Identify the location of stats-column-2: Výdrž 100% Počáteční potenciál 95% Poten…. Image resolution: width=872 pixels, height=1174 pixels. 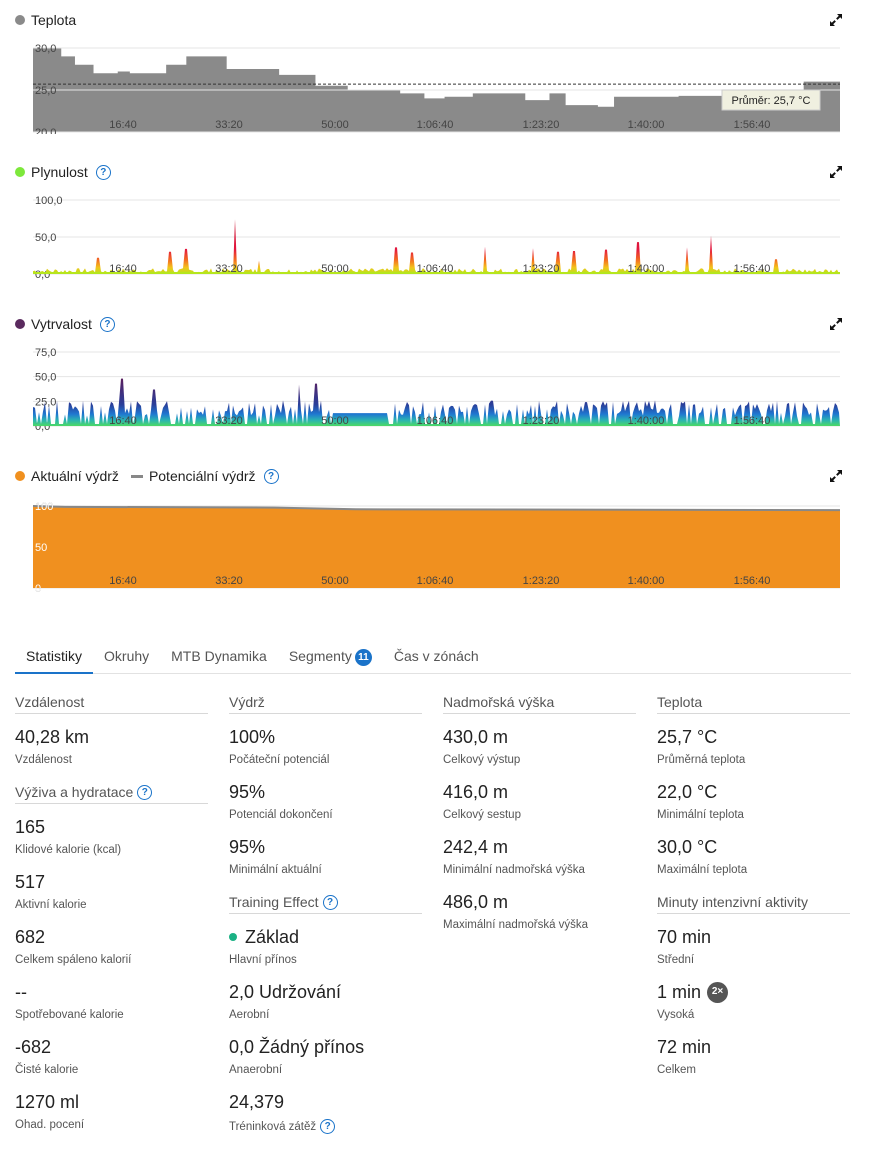
(325, 921).